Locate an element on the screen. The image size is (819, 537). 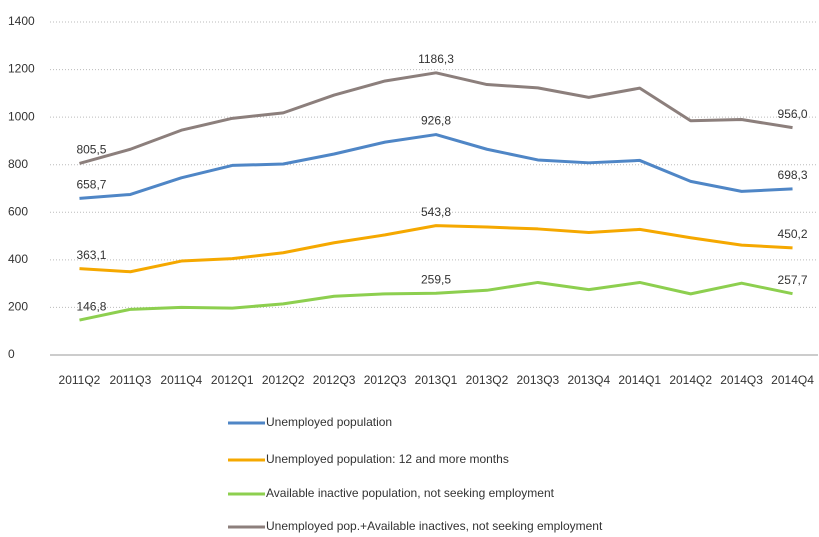
x-tick-label: 2012Q1 is located at coordinates (232, 380).